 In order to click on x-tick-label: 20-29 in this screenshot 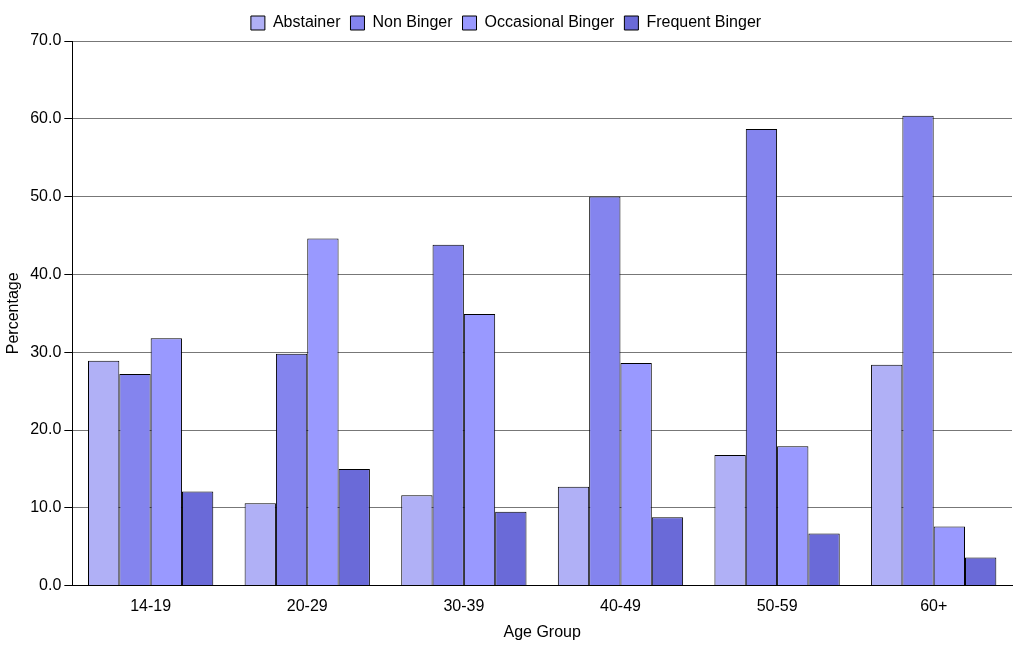, I will do `click(307, 605)`.